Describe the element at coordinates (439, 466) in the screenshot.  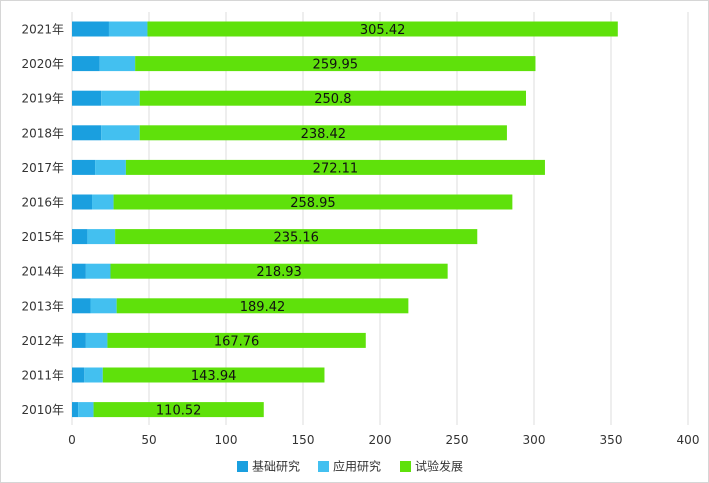
I see `legend-label: 试验发展` at that location.